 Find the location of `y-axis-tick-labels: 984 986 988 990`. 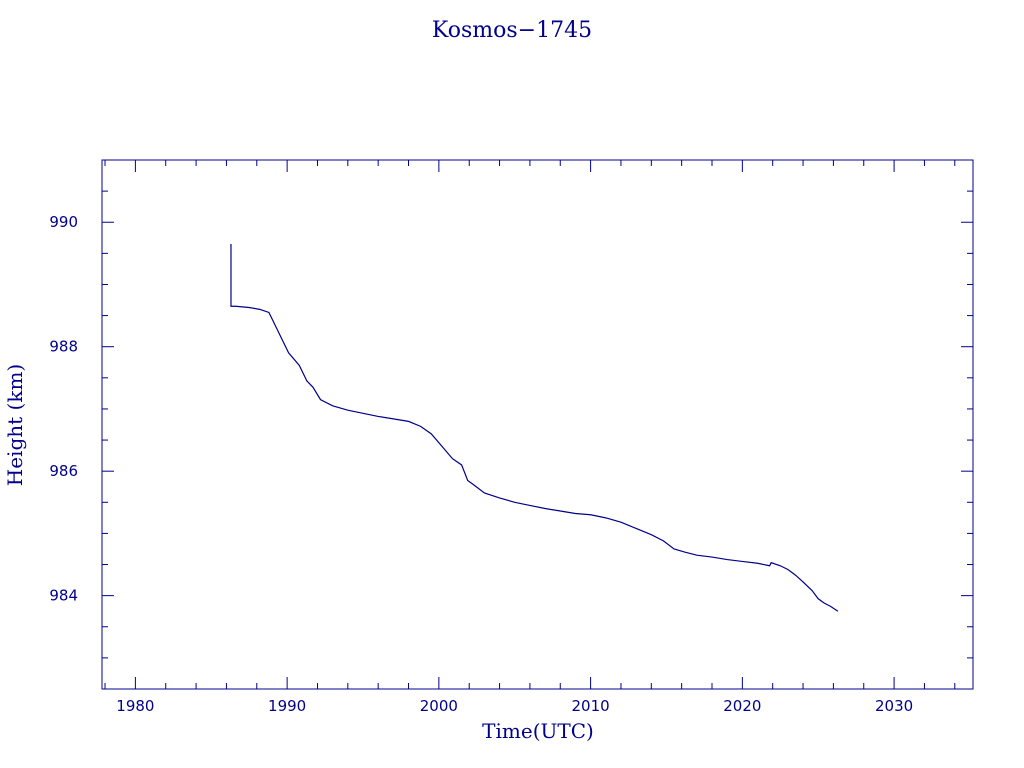

y-axis-tick-labels: 984 986 988 990 is located at coordinates (63, 408).